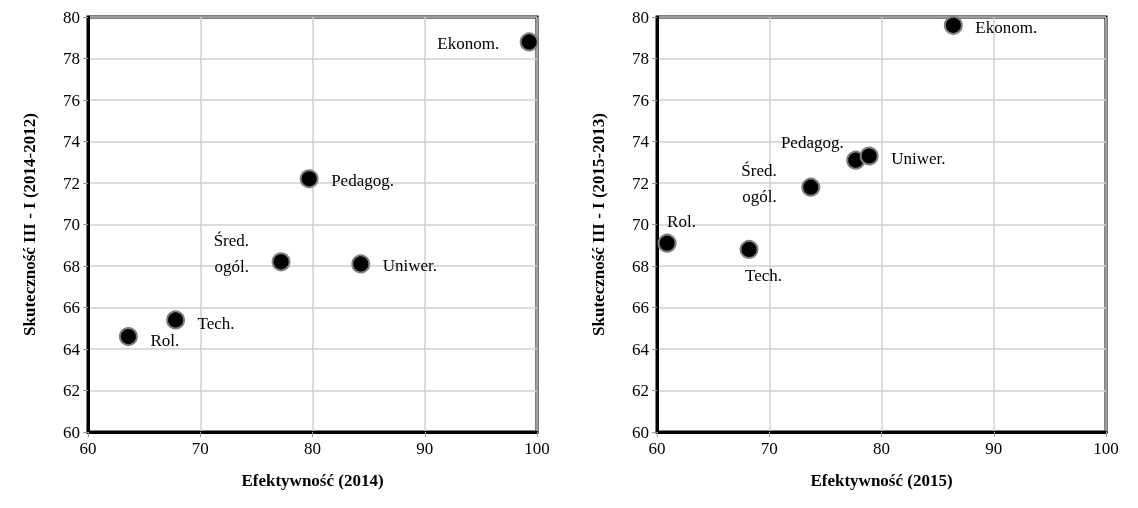  Describe the element at coordinates (598, 224) in the screenshot. I see `y-axis-title: Skuteczność III - I (2015-2013)` at that location.